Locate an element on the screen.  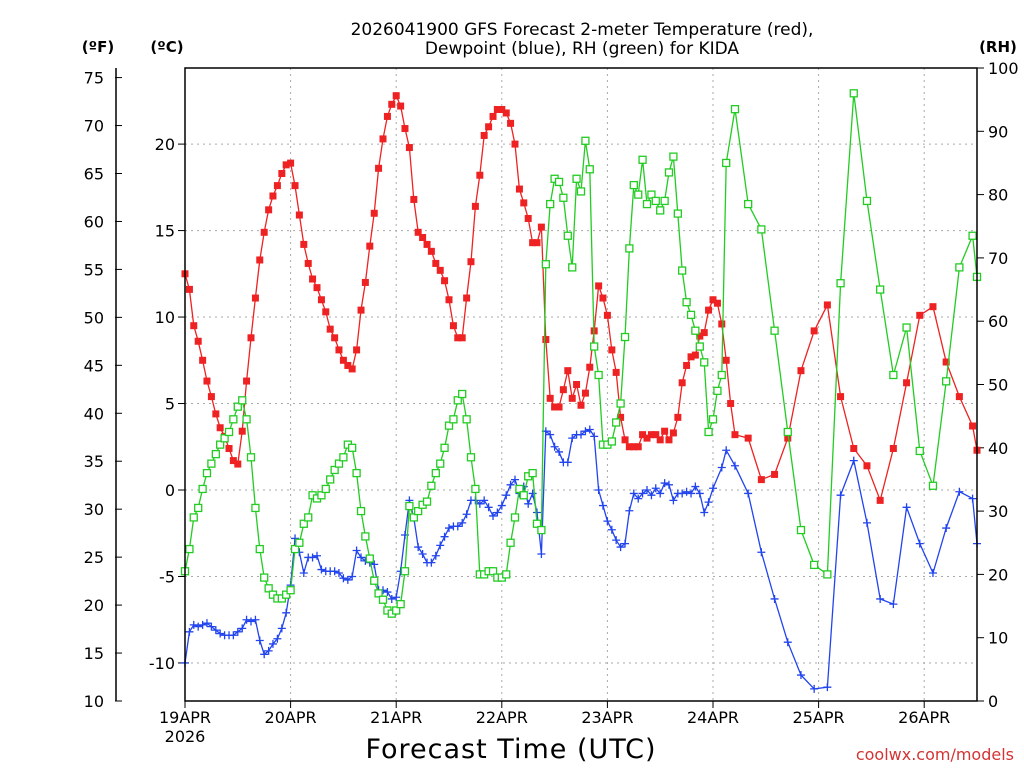
tick-label-date: 26APR is located at coordinates (924, 717).